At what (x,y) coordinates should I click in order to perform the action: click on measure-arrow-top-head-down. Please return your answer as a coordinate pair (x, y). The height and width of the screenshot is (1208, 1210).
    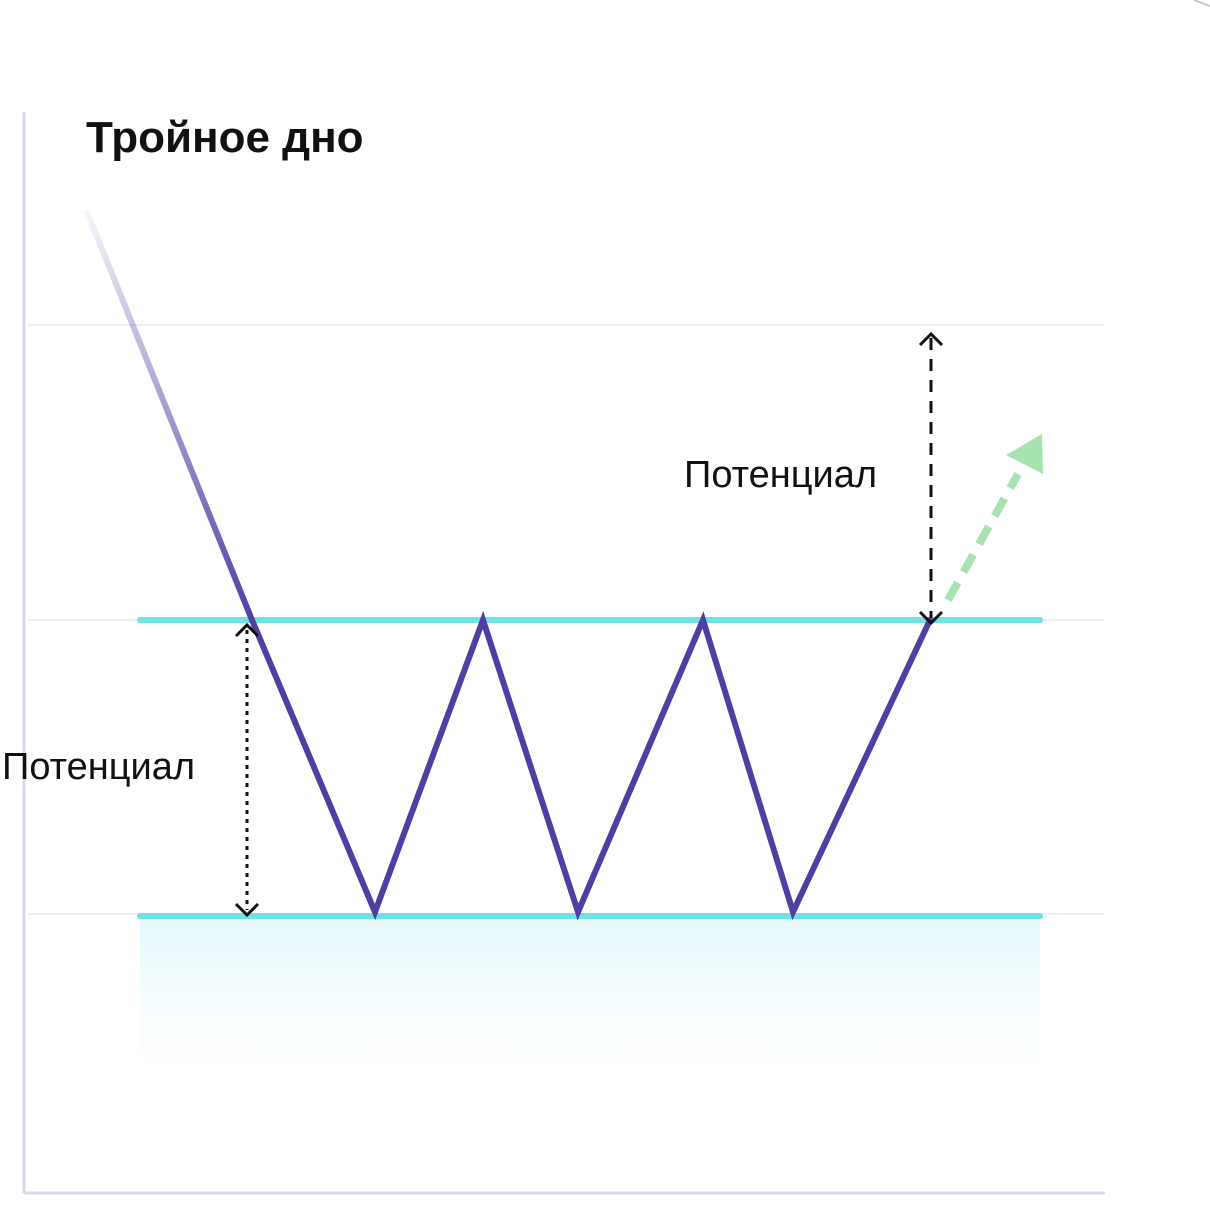
    Looking at the image, I should click on (931, 618).